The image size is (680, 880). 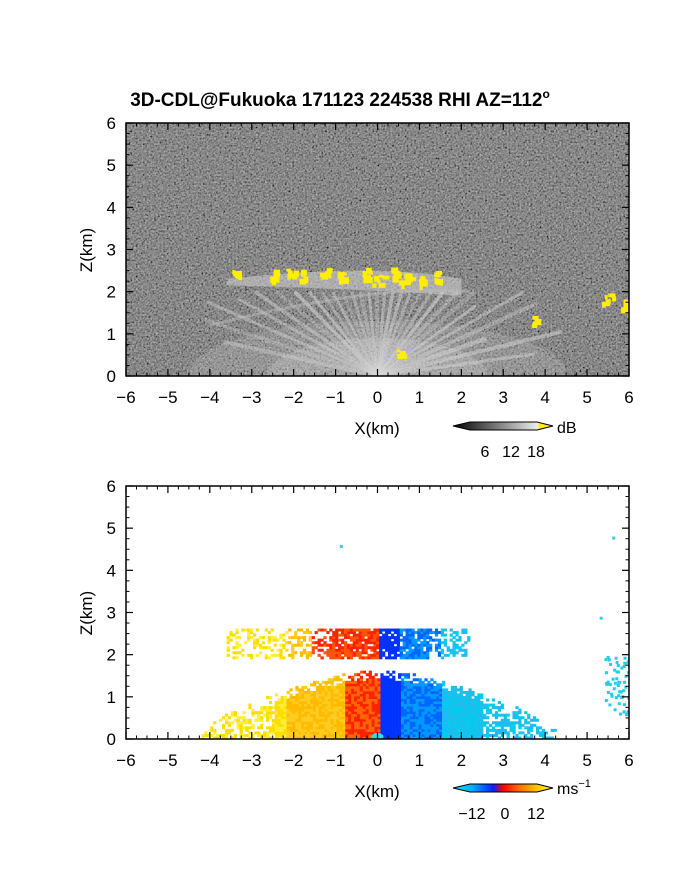 What do you see at coordinates (456, 364) in the screenshot?
I see `beam-ray` at bounding box center [456, 364].